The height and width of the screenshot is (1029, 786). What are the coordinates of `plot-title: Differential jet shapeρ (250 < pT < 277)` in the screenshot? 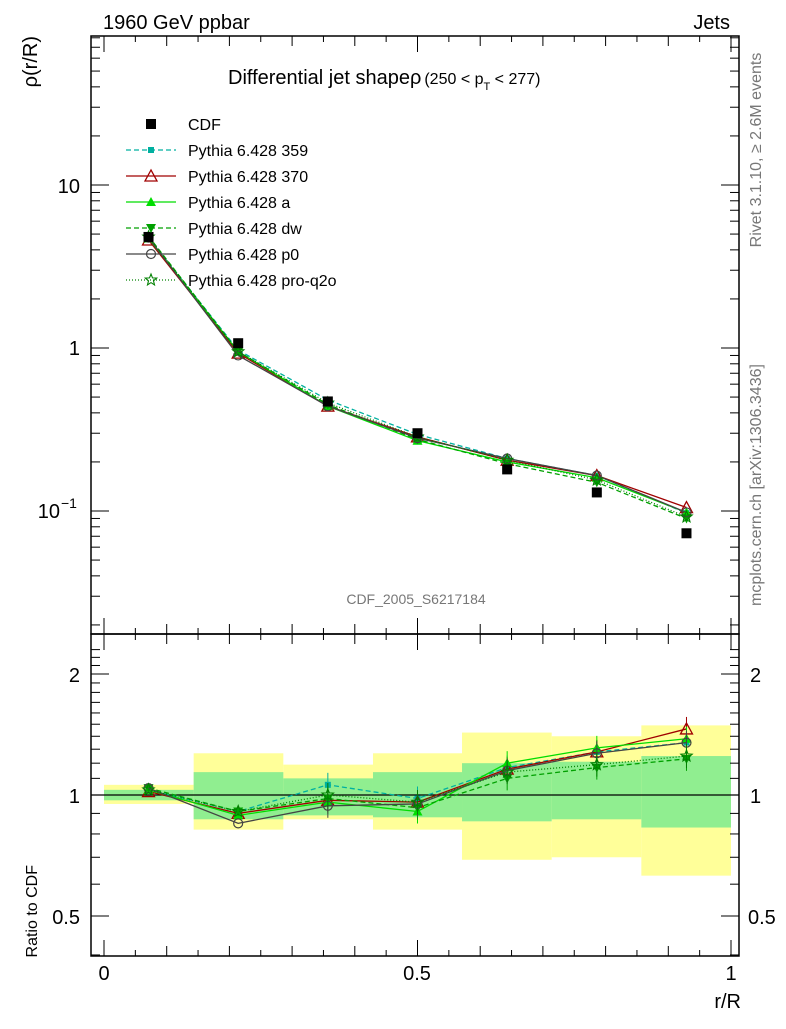 It's located at (384, 80).